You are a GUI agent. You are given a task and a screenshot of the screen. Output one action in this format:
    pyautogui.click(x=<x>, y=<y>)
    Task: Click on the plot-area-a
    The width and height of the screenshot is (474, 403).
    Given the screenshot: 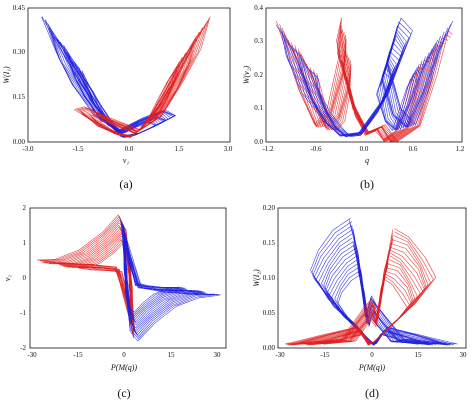 What is the action you would take?
    pyautogui.click(x=126, y=77)
    